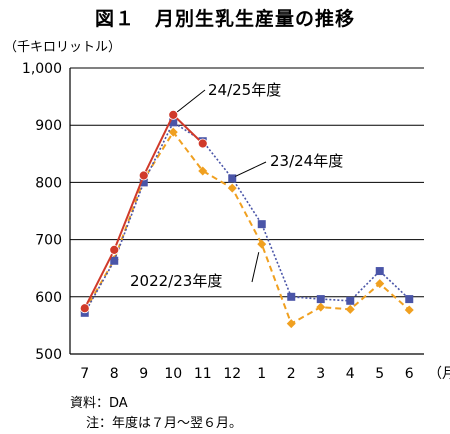 The width and height of the screenshot is (450, 434). I want to click on y-tick-label: 500, so click(48, 355).